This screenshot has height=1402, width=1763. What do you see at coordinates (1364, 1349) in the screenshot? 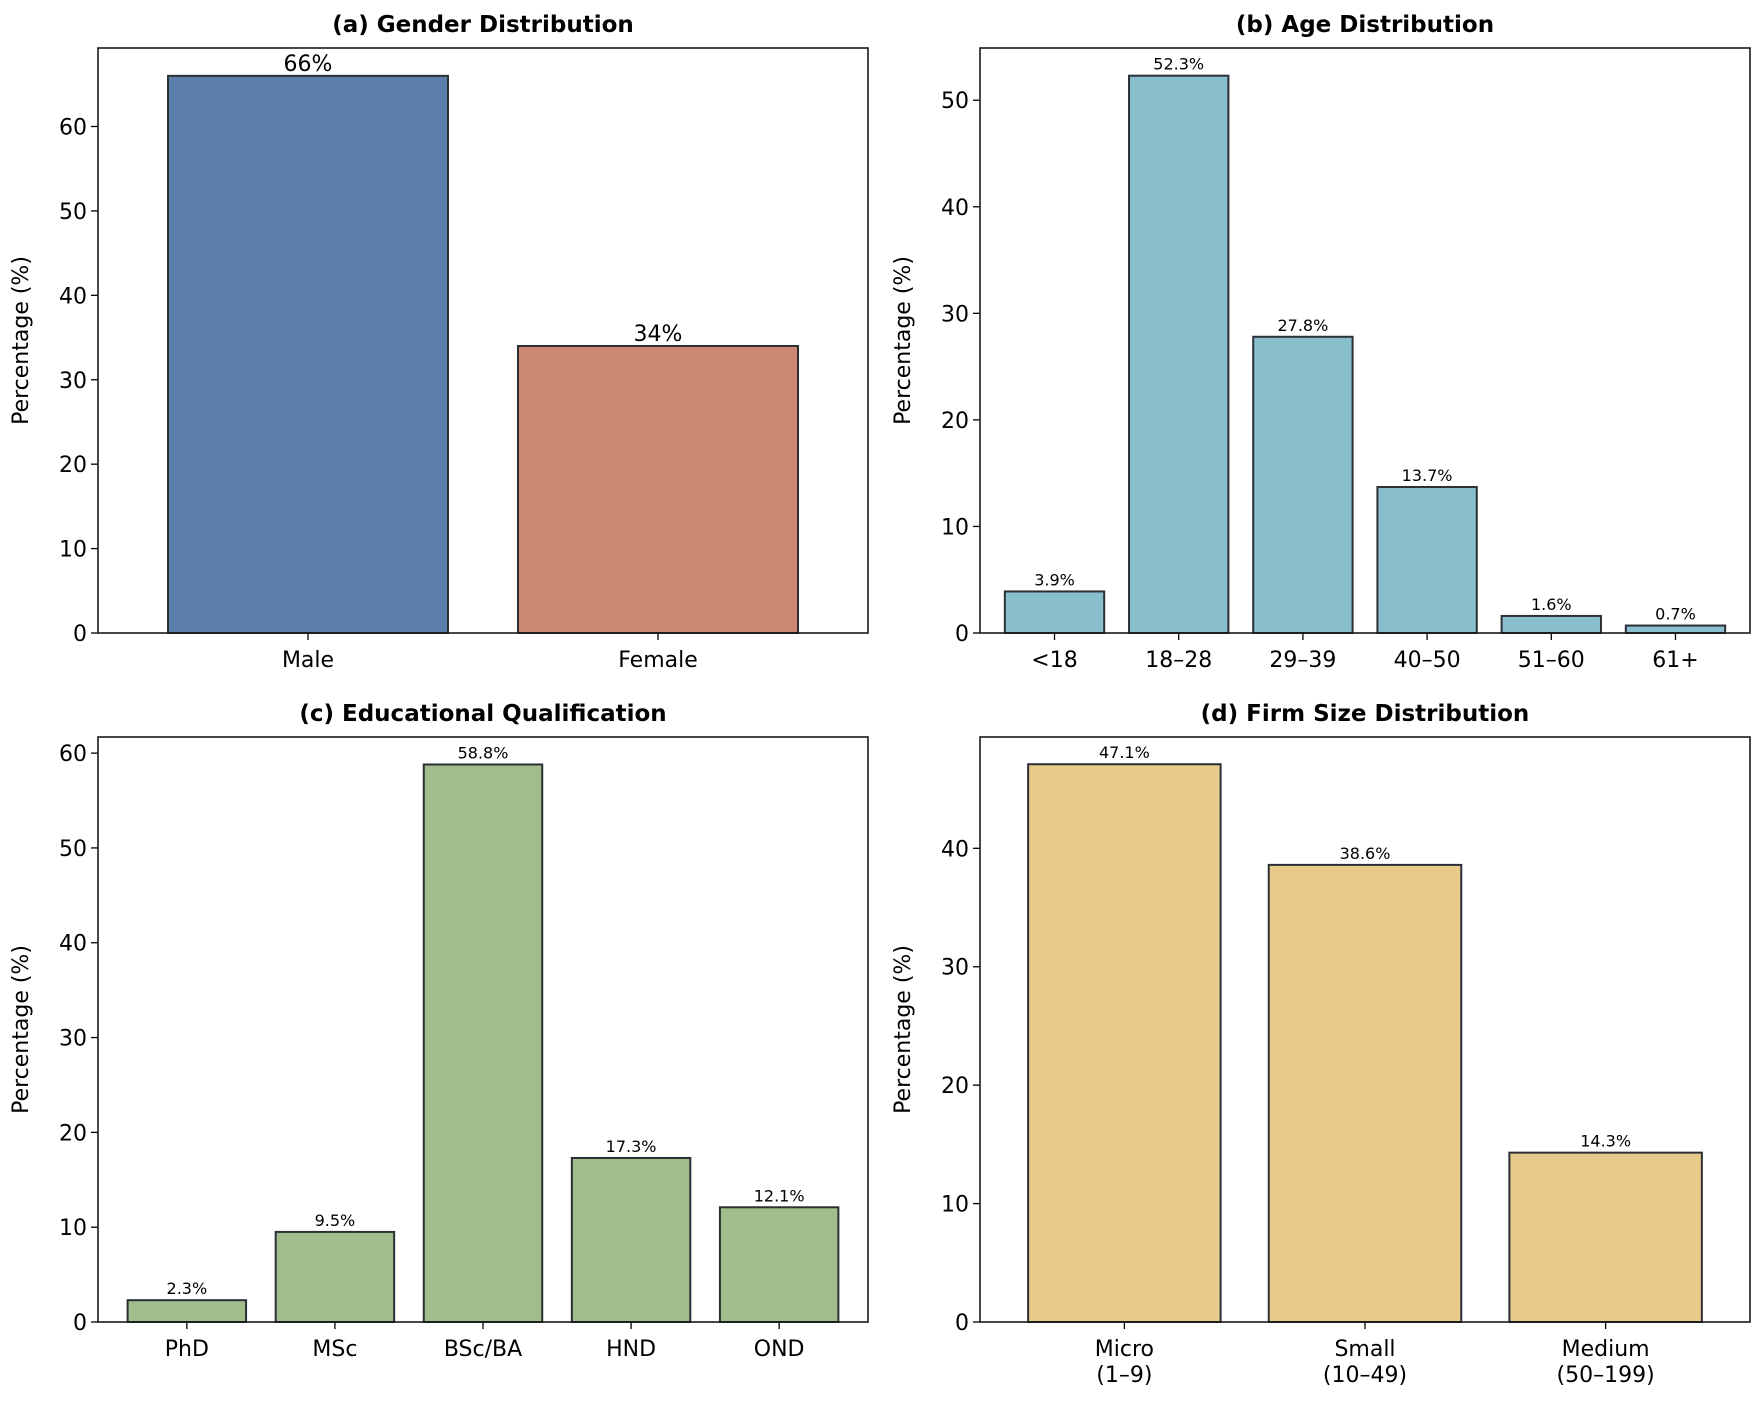
I see `x-tick-label: Small` at bounding box center [1364, 1349].